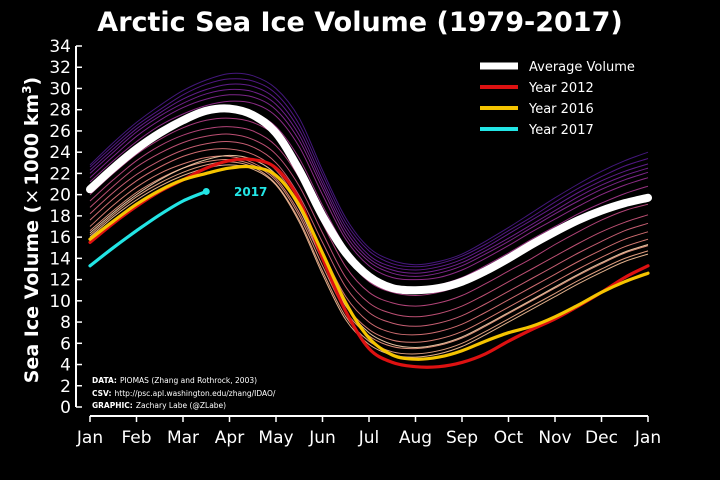  Describe the element at coordinates (60, 47) in the screenshot. I see `y-tick-label: 34` at that location.